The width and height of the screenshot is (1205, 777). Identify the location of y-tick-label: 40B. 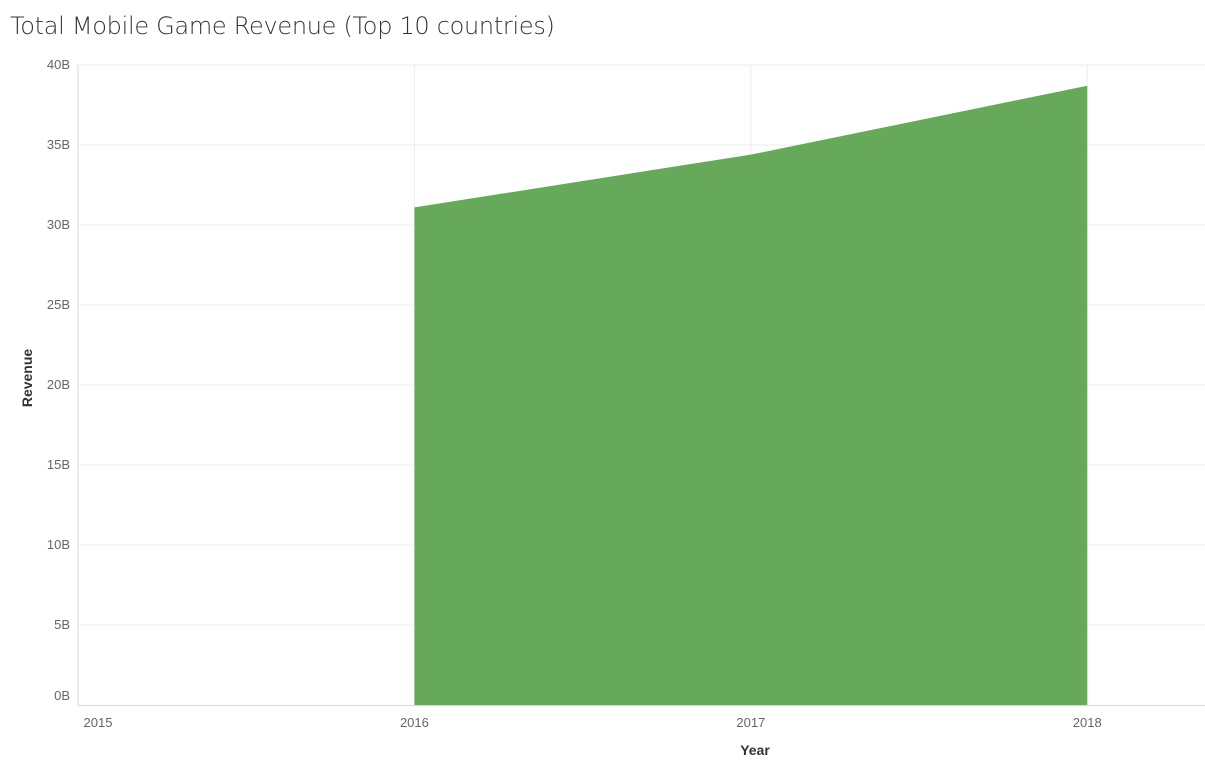
(58, 64).